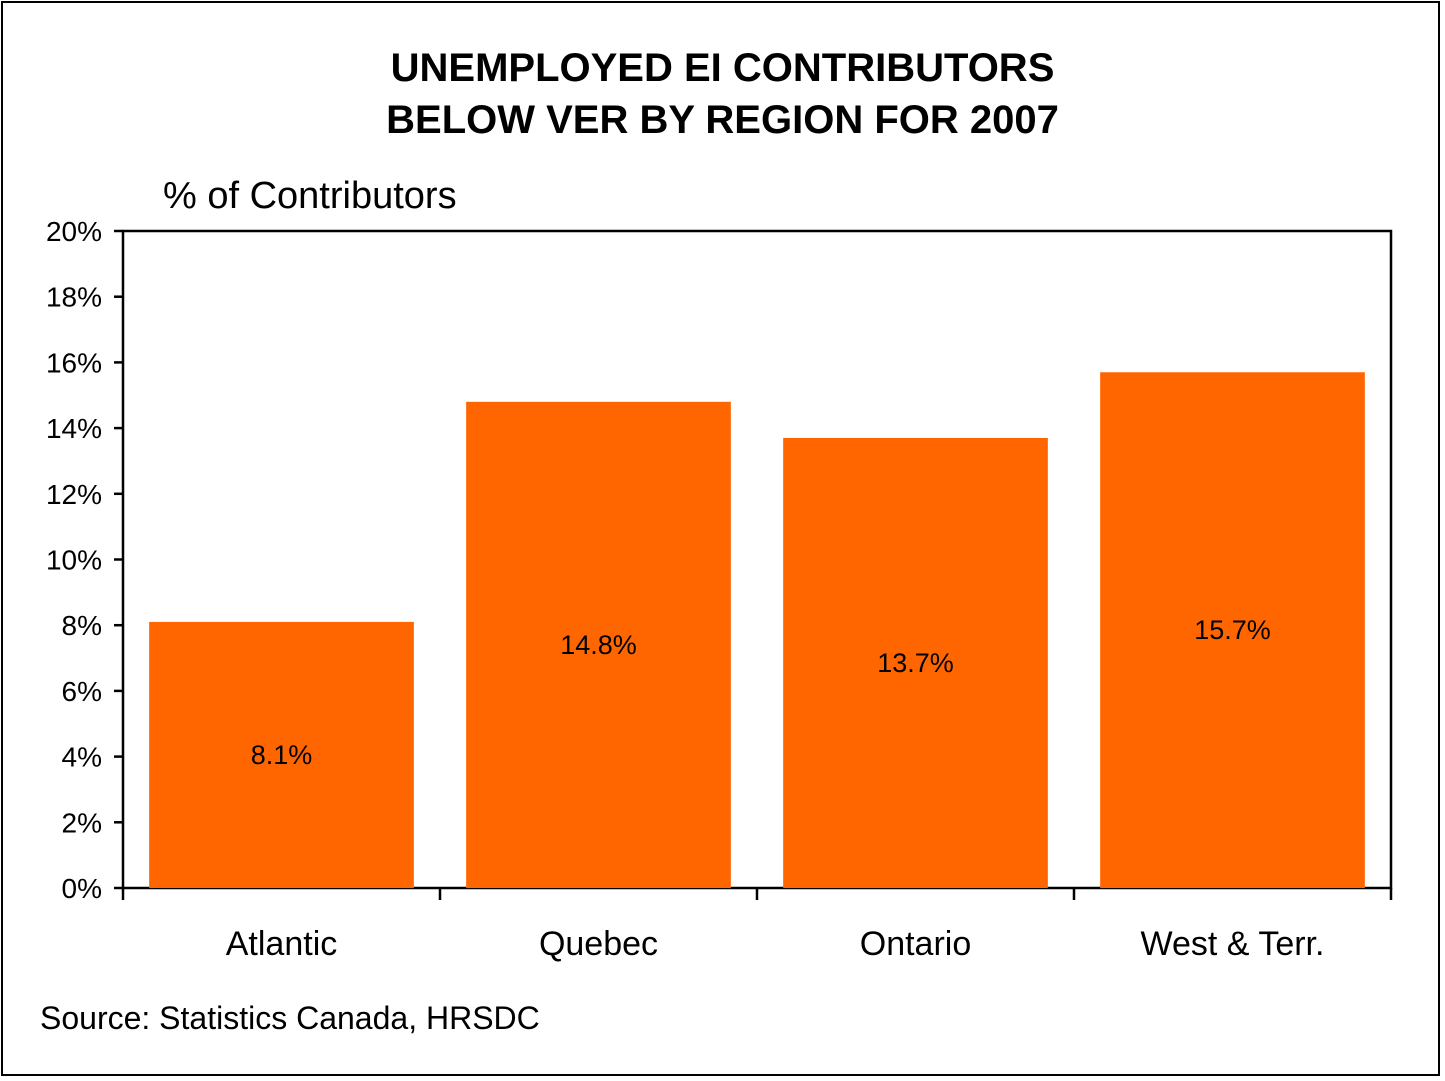 Image resolution: width=1445 pixels, height=1081 pixels. Describe the element at coordinates (282, 944) in the screenshot. I see `x-category-label-1: Atlantic` at that location.